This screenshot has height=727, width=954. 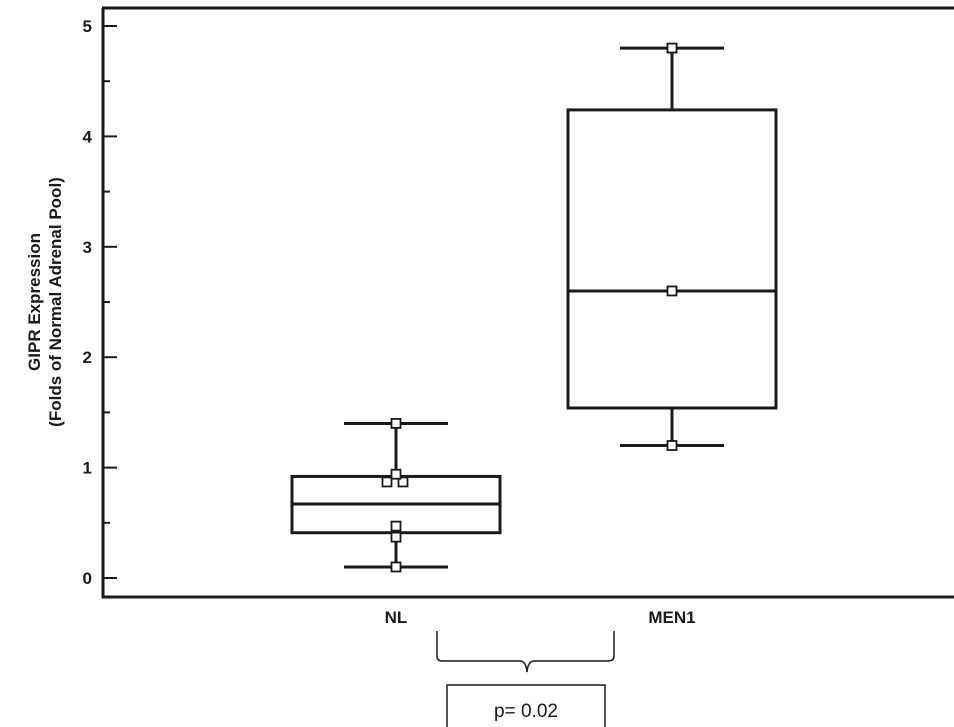 What do you see at coordinates (396, 617) in the screenshot?
I see `category-label-nl: NL` at bounding box center [396, 617].